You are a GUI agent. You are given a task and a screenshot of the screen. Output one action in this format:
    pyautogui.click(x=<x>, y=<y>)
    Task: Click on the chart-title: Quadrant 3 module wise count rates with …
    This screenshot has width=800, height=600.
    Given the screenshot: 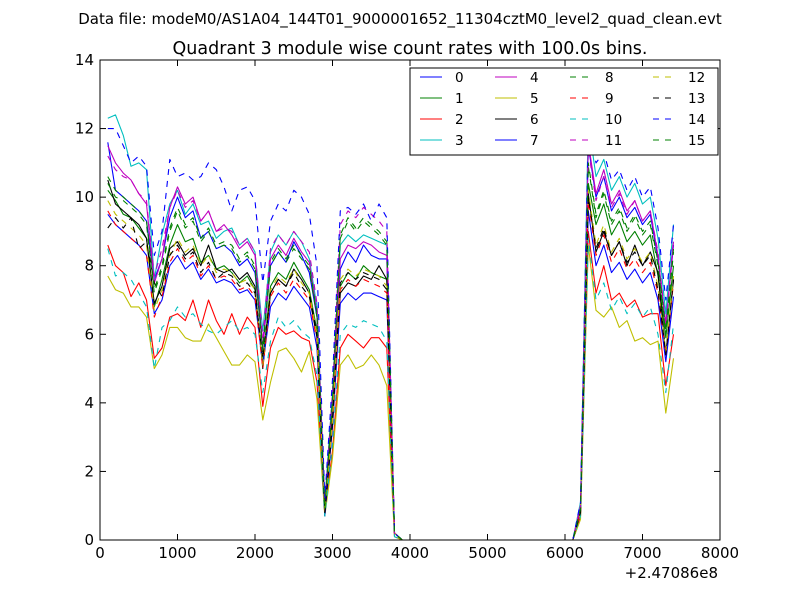 What is the action you would take?
    pyautogui.click(x=410, y=49)
    